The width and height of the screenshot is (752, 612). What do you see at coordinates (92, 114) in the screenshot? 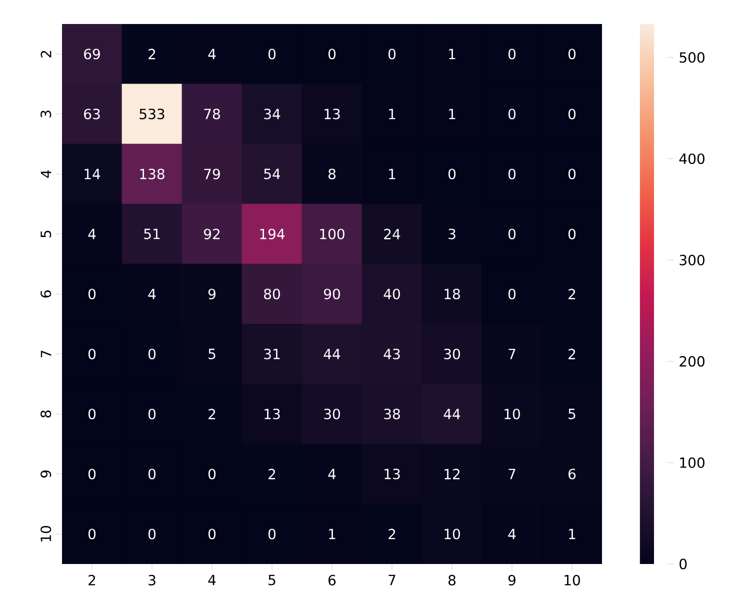
I see `data-label: 63` at bounding box center [92, 114].